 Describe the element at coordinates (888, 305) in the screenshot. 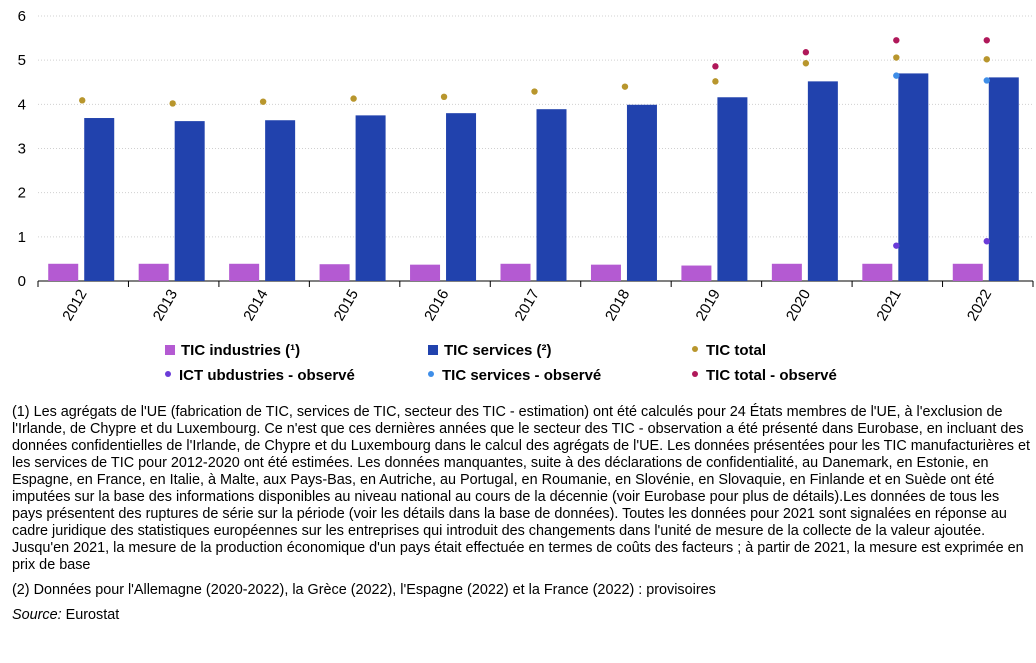

I see `x-tick-label: 2021` at that location.